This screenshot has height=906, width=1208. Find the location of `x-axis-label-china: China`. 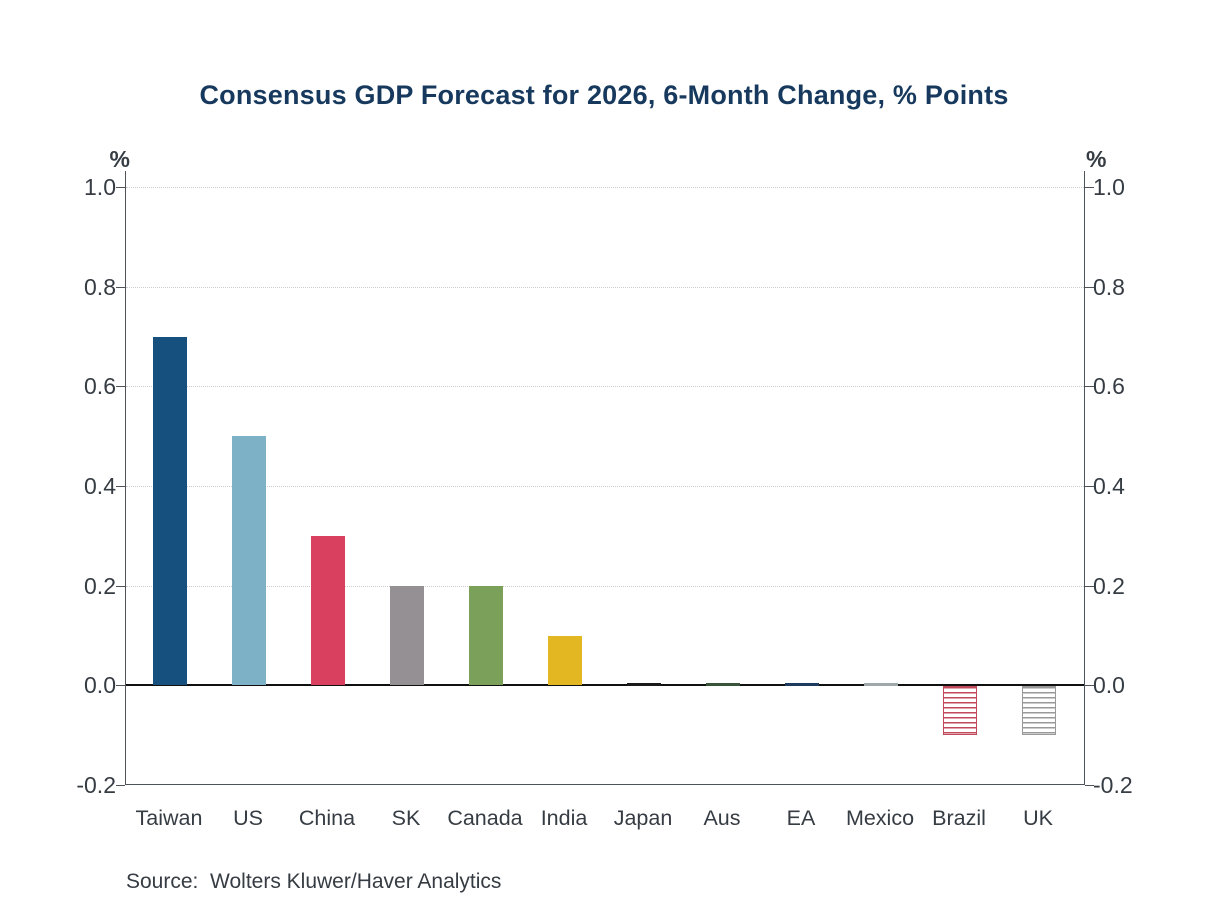

x-axis-label-china: China is located at coordinates (327, 818).